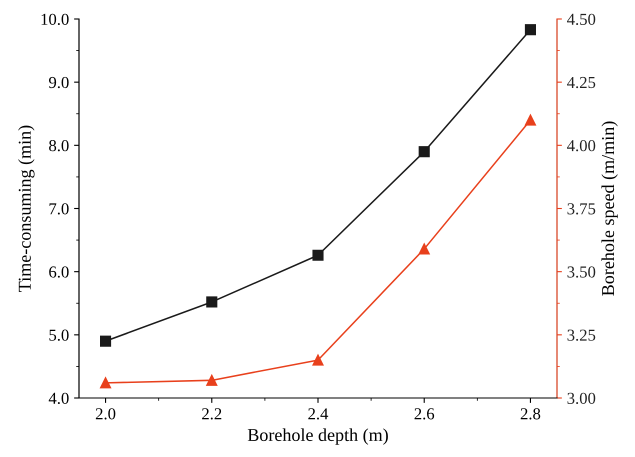 This screenshot has height=457, width=635. Describe the element at coordinates (582, 272) in the screenshot. I see `y2-tick-label: 3.50` at that location.